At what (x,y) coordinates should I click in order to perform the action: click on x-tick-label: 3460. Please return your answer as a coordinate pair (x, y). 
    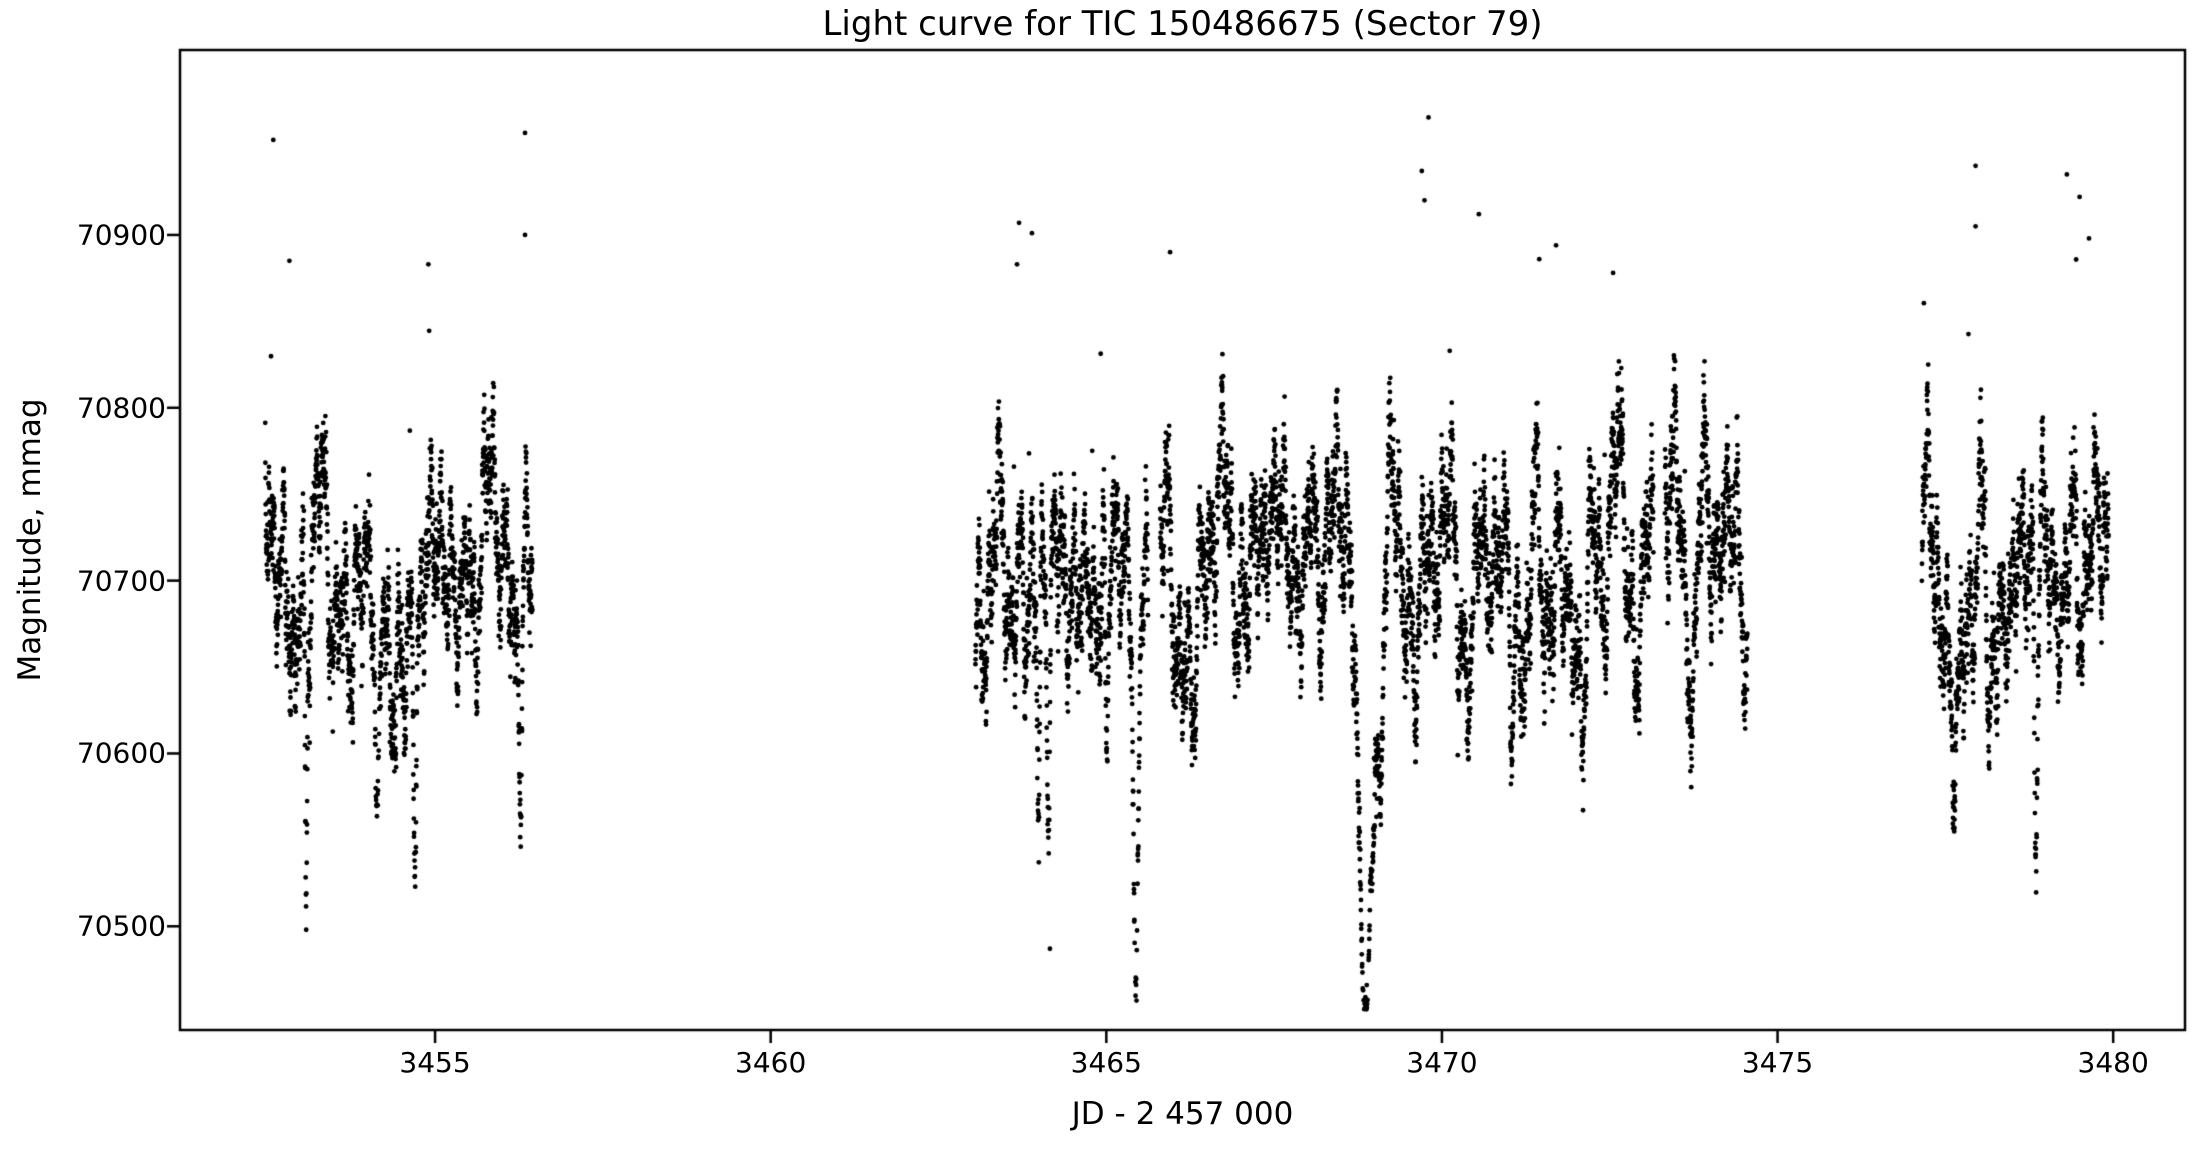
    Looking at the image, I should click on (771, 1062).